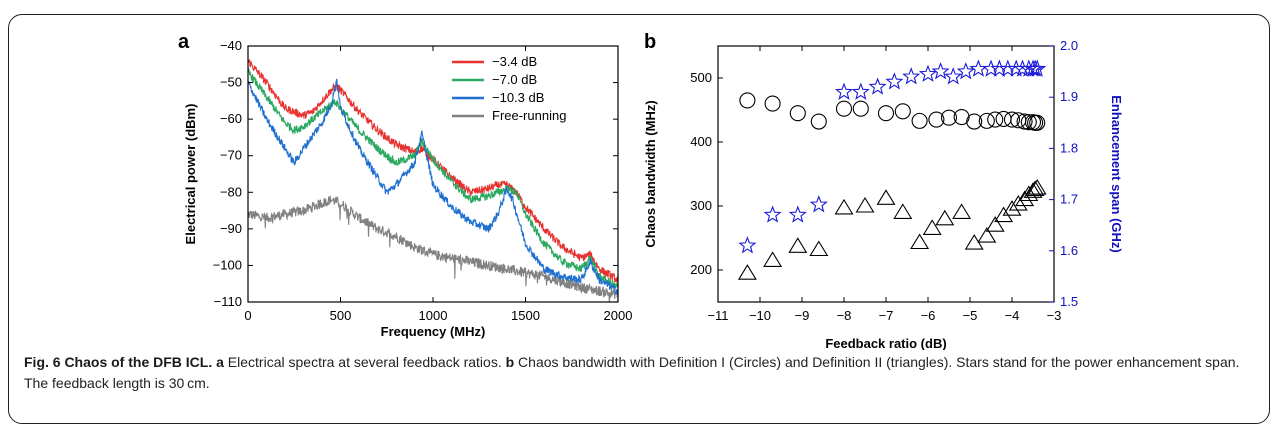  Describe the element at coordinates (1069, 250) in the screenshot. I see `y2-tick-label: 1.6` at that location.